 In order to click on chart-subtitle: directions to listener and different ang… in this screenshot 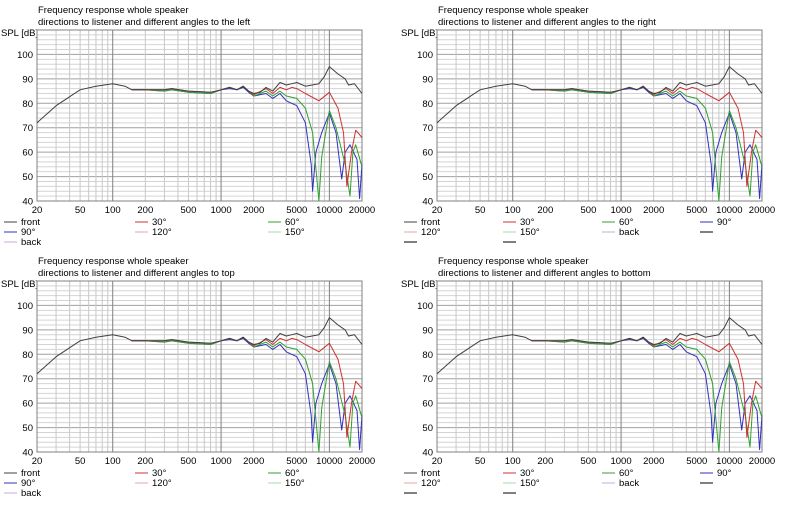, I will do `click(547, 22)`.